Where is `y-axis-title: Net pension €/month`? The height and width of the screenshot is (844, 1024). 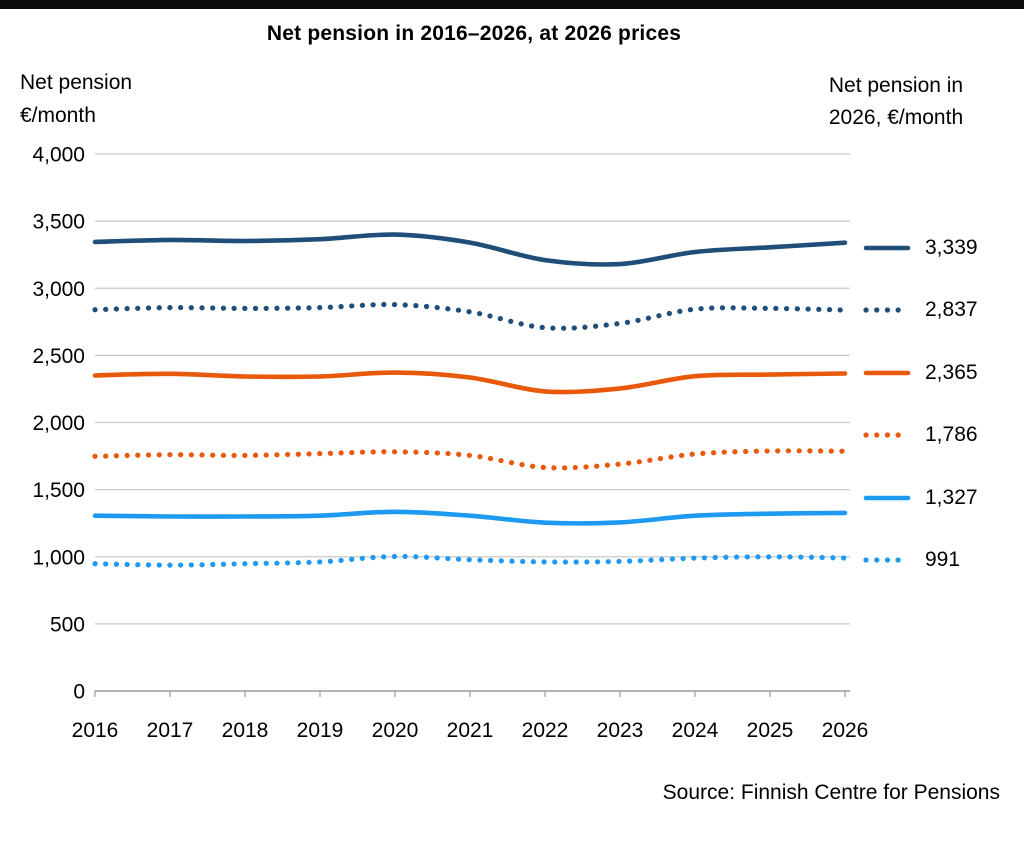
y-axis-title: Net pension €/month is located at coordinates (76, 99).